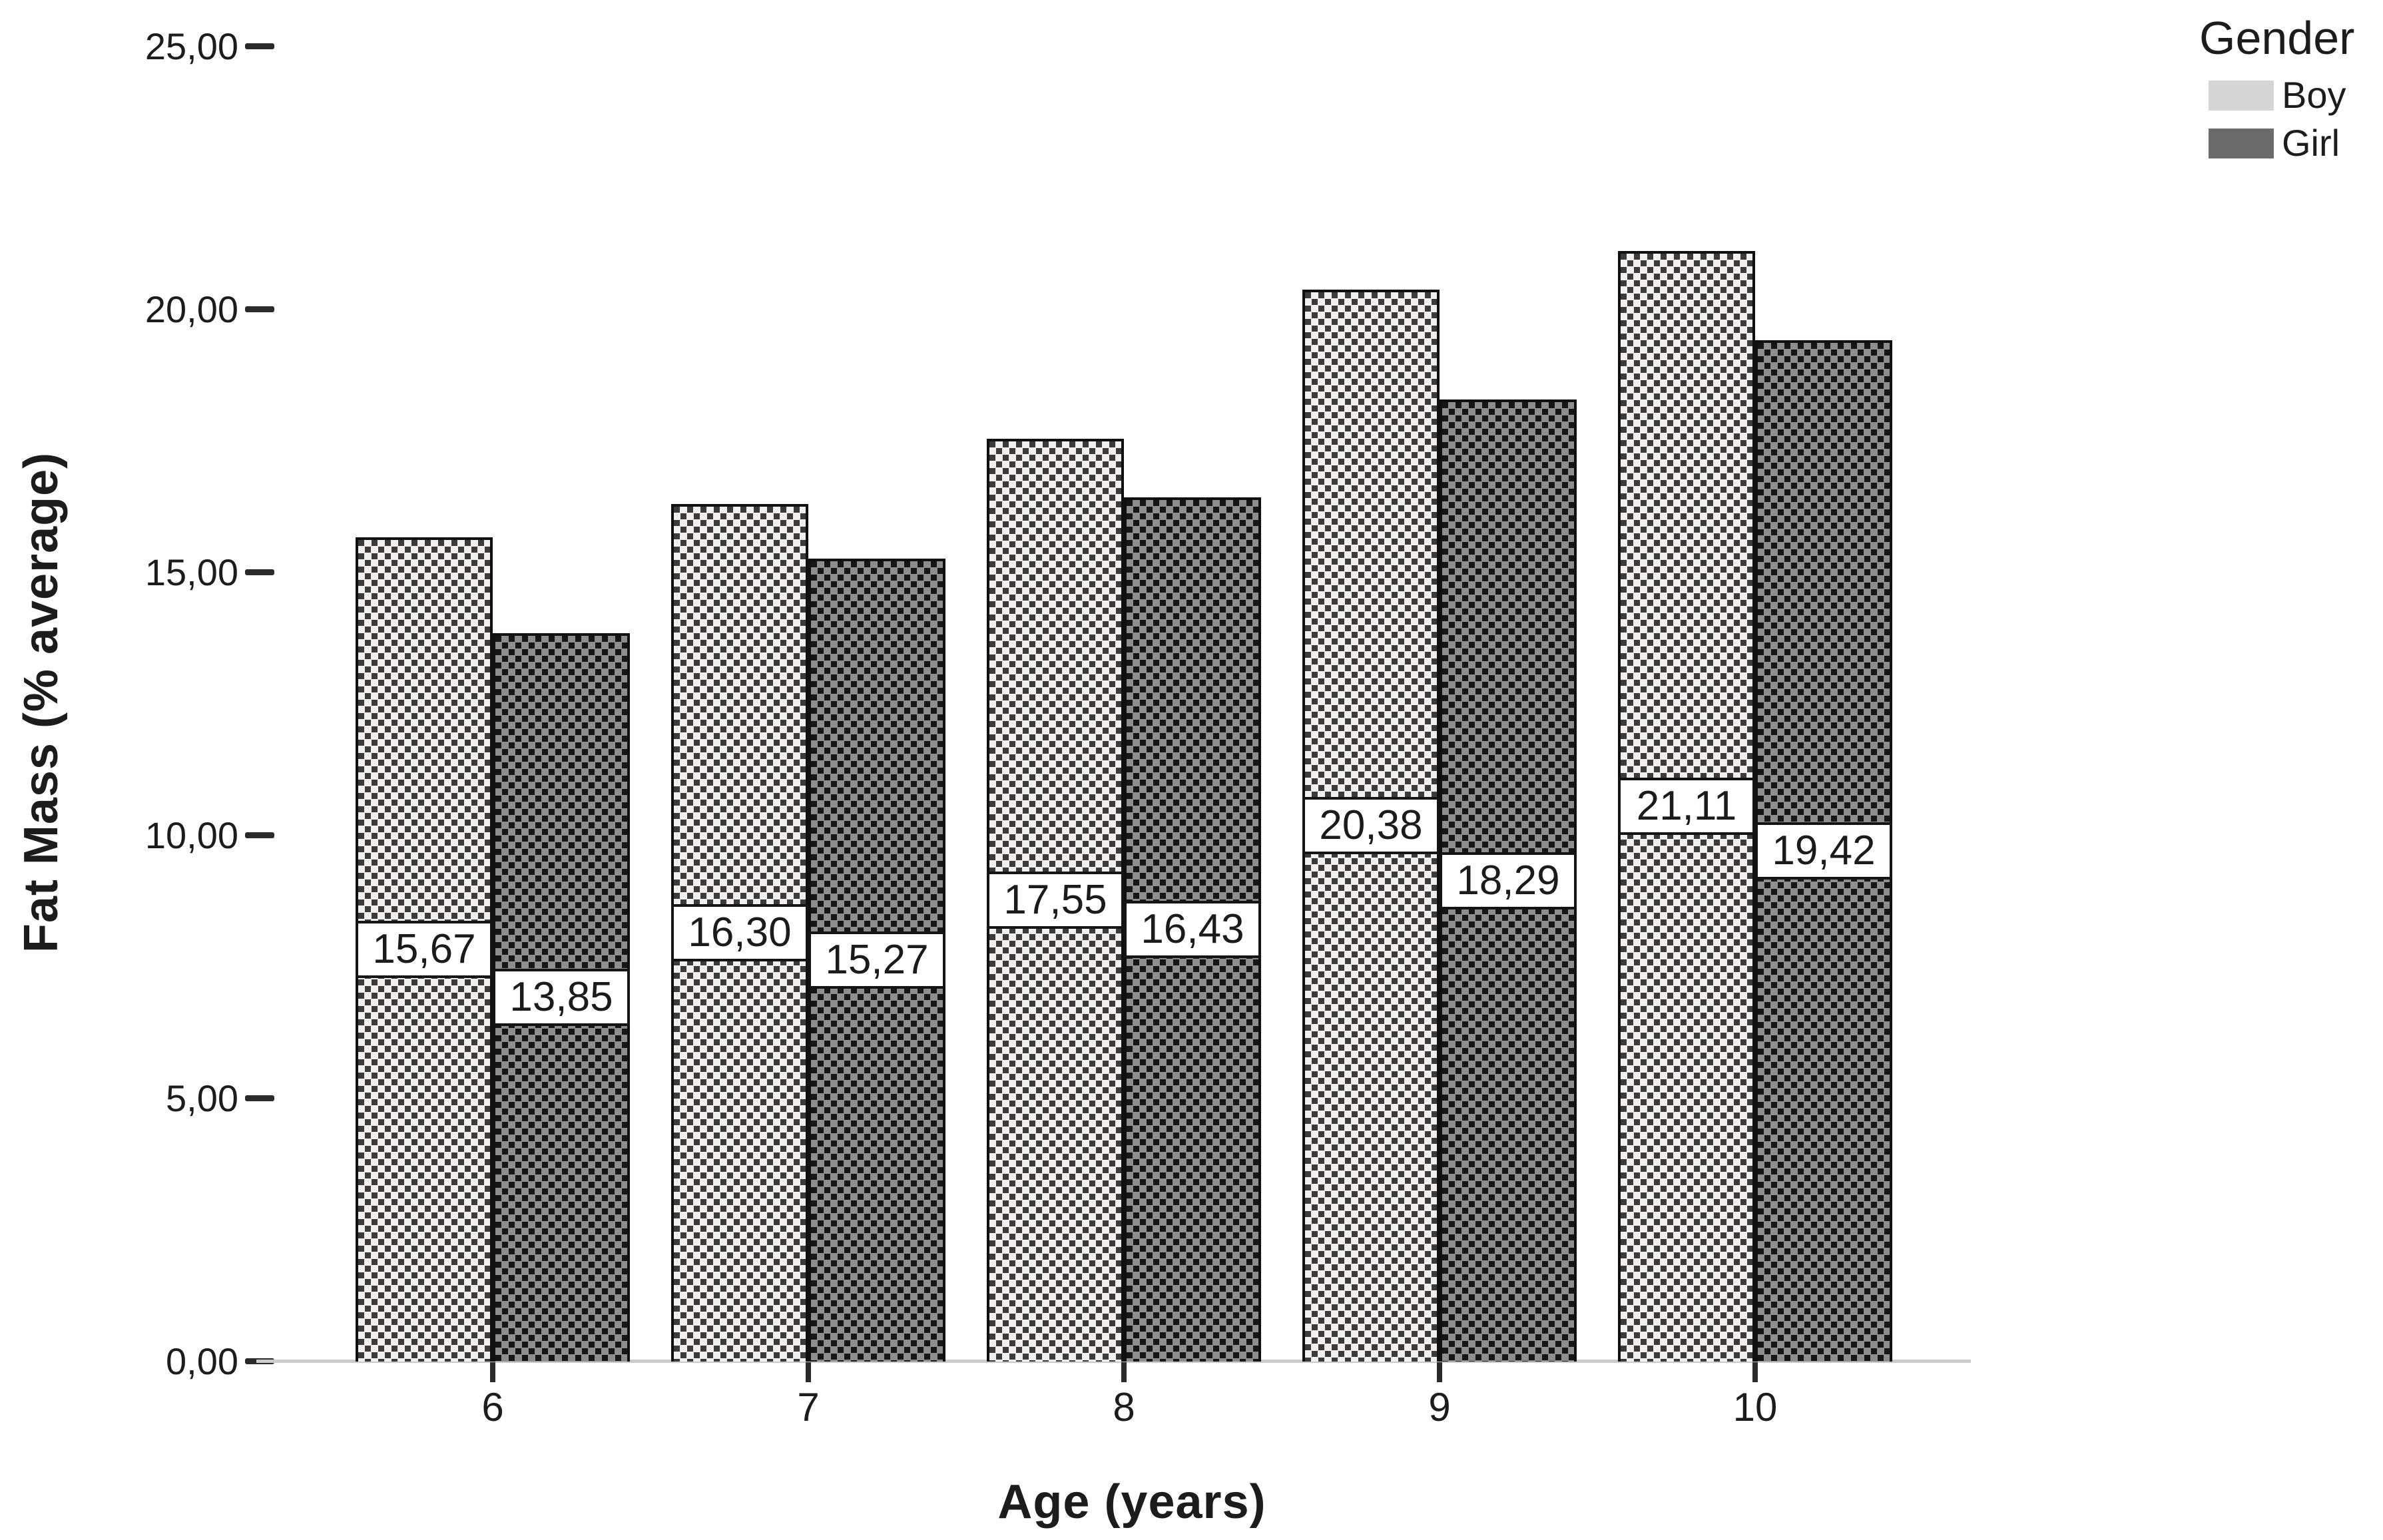 The image size is (2383, 1540). I want to click on legend-swatch-girl, so click(2241, 143).